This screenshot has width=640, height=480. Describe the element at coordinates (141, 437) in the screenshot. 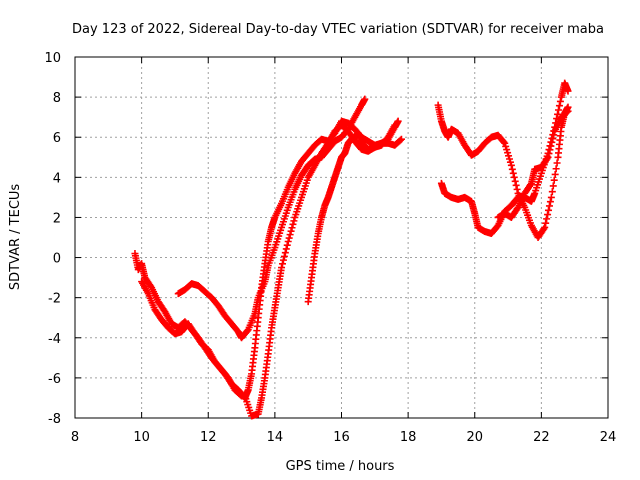

I see `x-tick-label: 10` at that location.